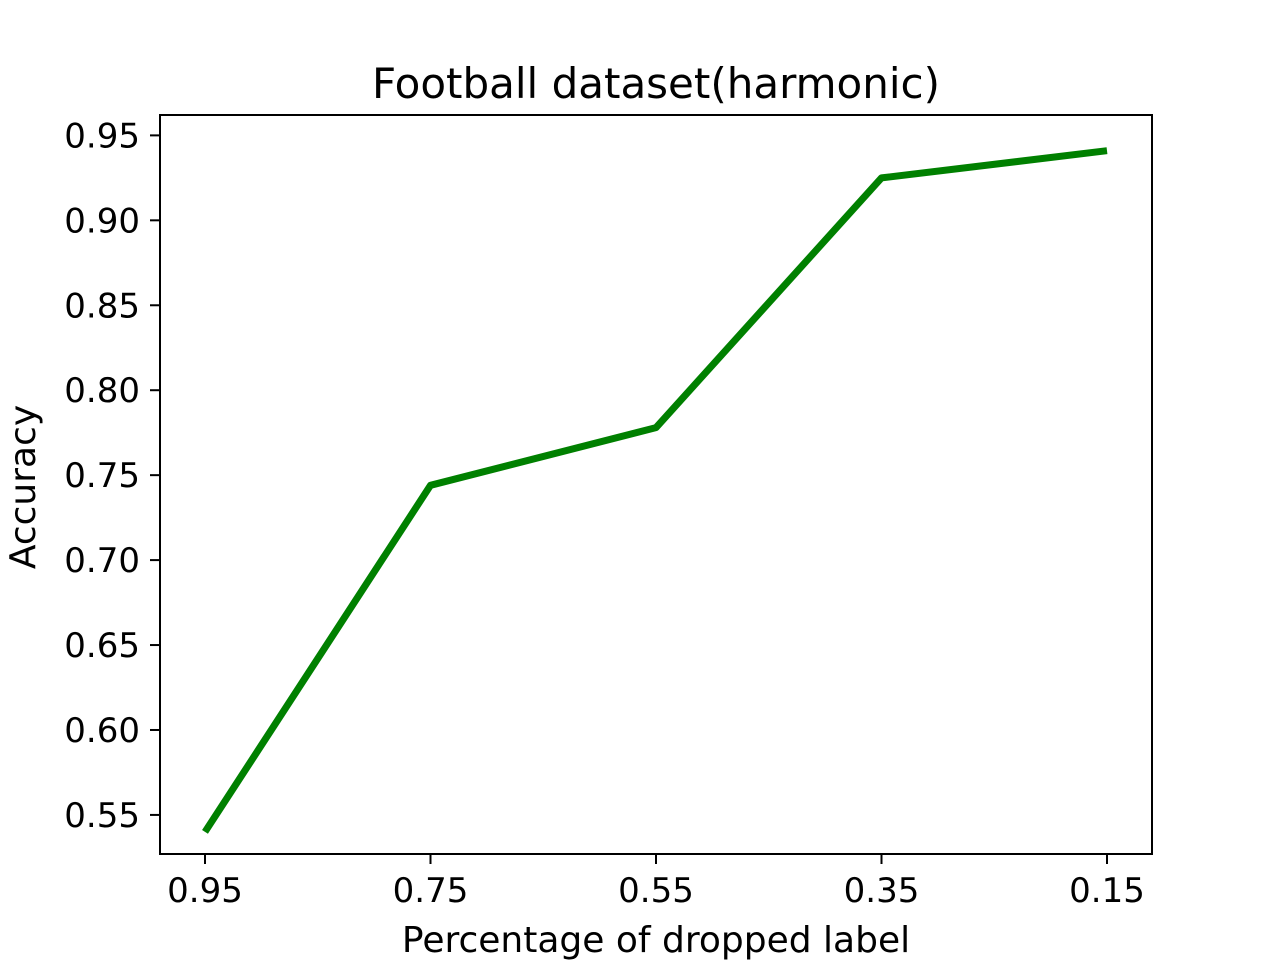 Image resolution: width=1280 pixels, height=960 pixels. I want to click on y-tick-label: 0.60, so click(102, 731).